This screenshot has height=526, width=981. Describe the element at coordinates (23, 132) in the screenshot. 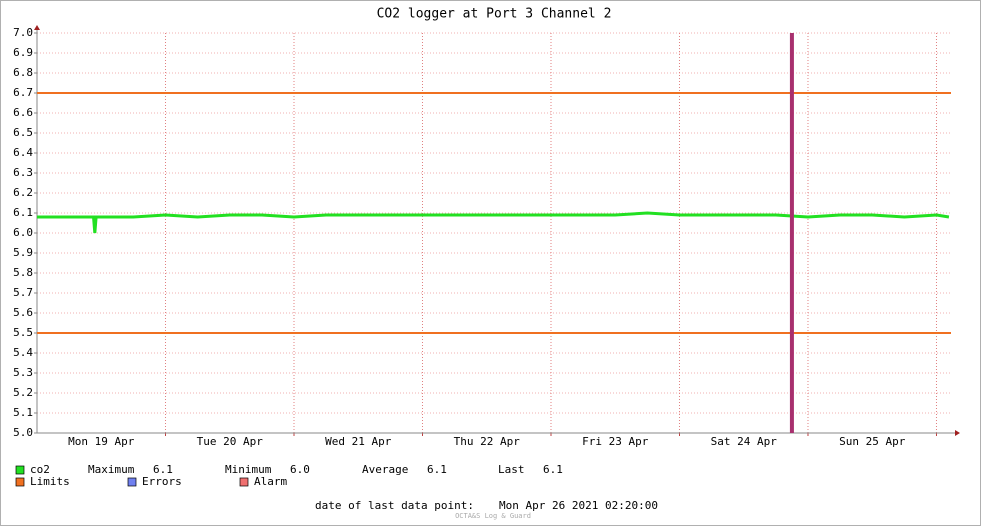

I see `y-tick-label: 6.5` at that location.